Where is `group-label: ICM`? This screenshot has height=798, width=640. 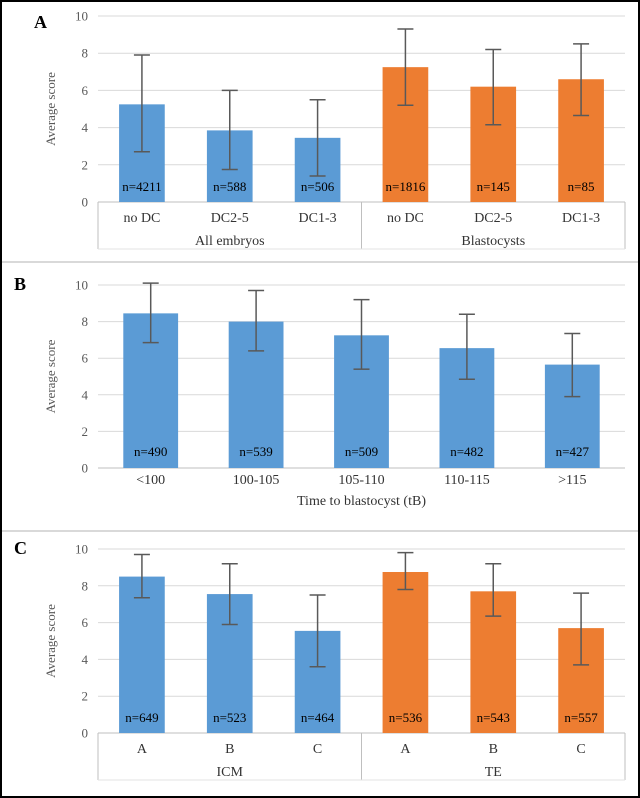 group-label: ICM is located at coordinates (230, 772).